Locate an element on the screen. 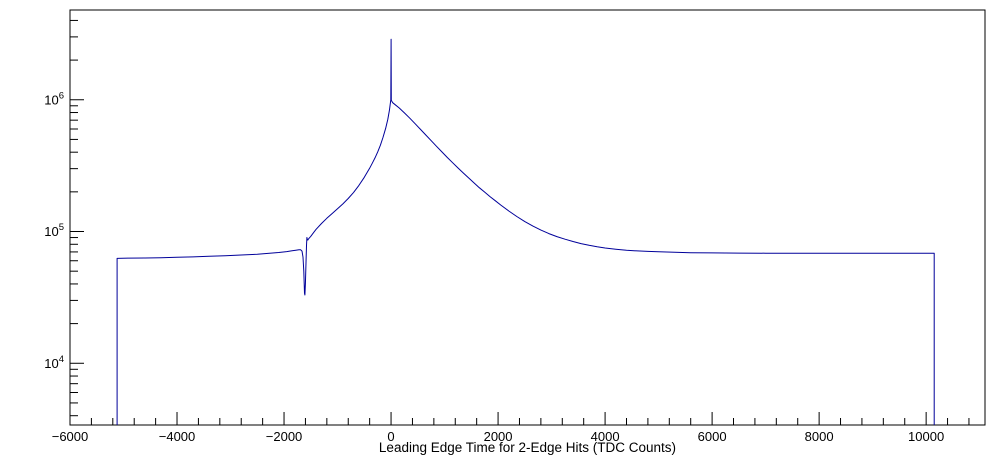  x-tick-label: −2000 is located at coordinates (284, 436).